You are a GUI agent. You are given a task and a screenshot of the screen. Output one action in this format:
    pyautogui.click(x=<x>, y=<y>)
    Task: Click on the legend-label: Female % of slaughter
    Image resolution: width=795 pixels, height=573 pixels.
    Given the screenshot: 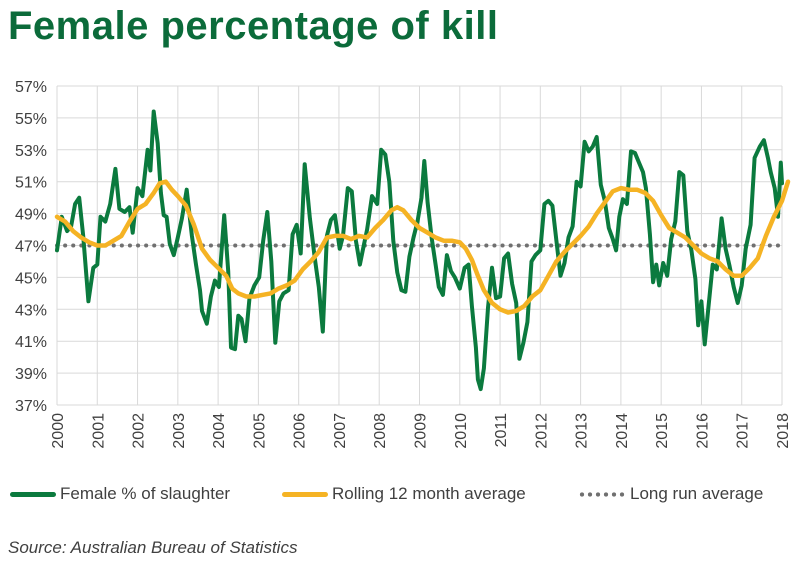 What is the action you would take?
    pyautogui.click(x=145, y=493)
    